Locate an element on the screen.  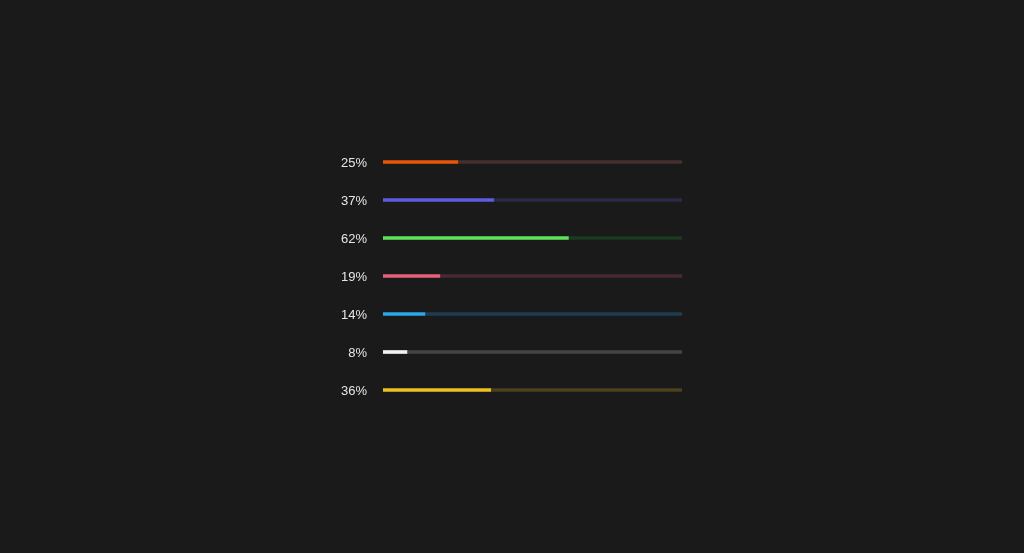
data-label: 37% is located at coordinates (354, 200).